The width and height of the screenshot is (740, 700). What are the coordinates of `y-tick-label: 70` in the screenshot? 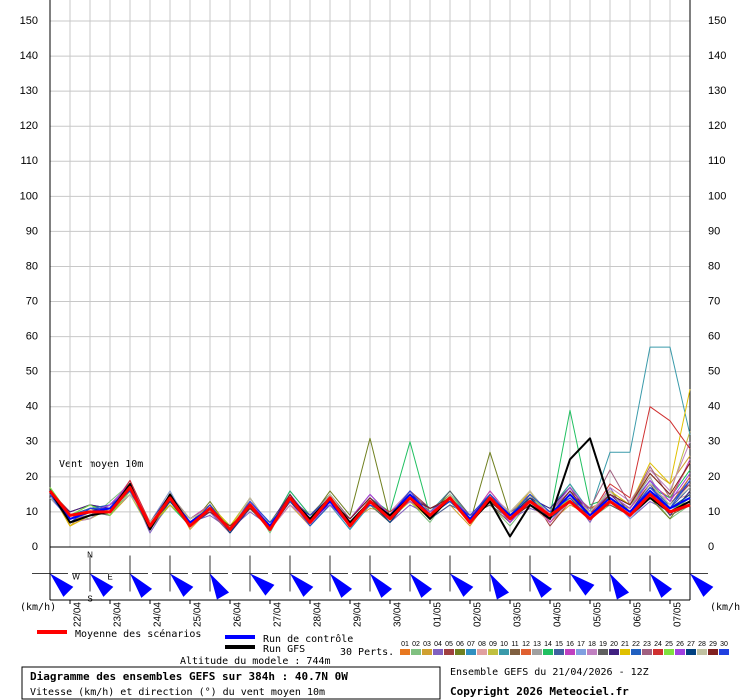 It's located at (32, 301).